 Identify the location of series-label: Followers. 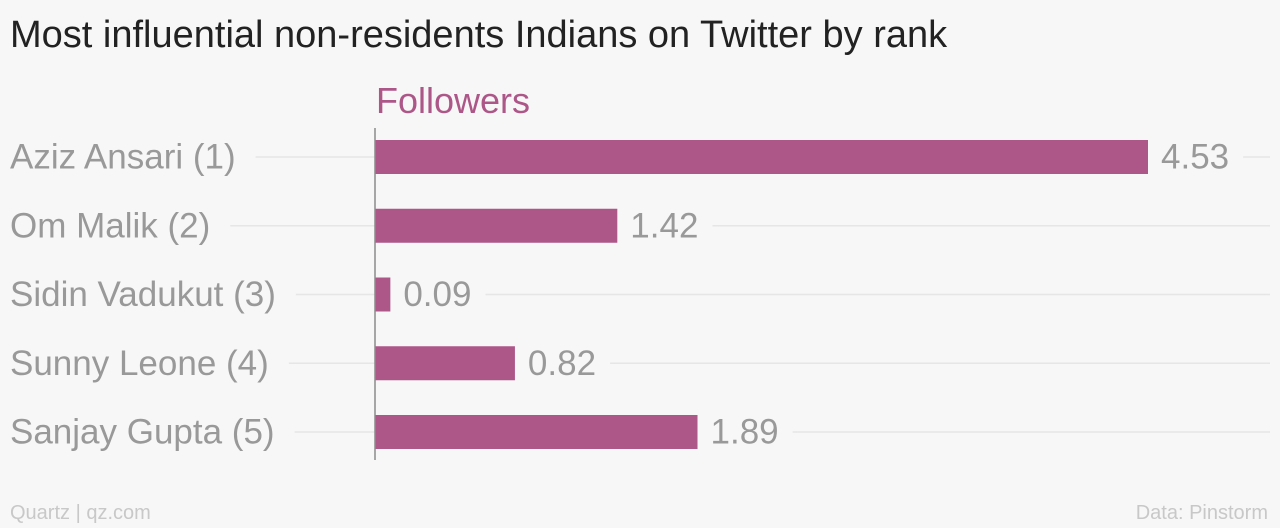
(453, 100).